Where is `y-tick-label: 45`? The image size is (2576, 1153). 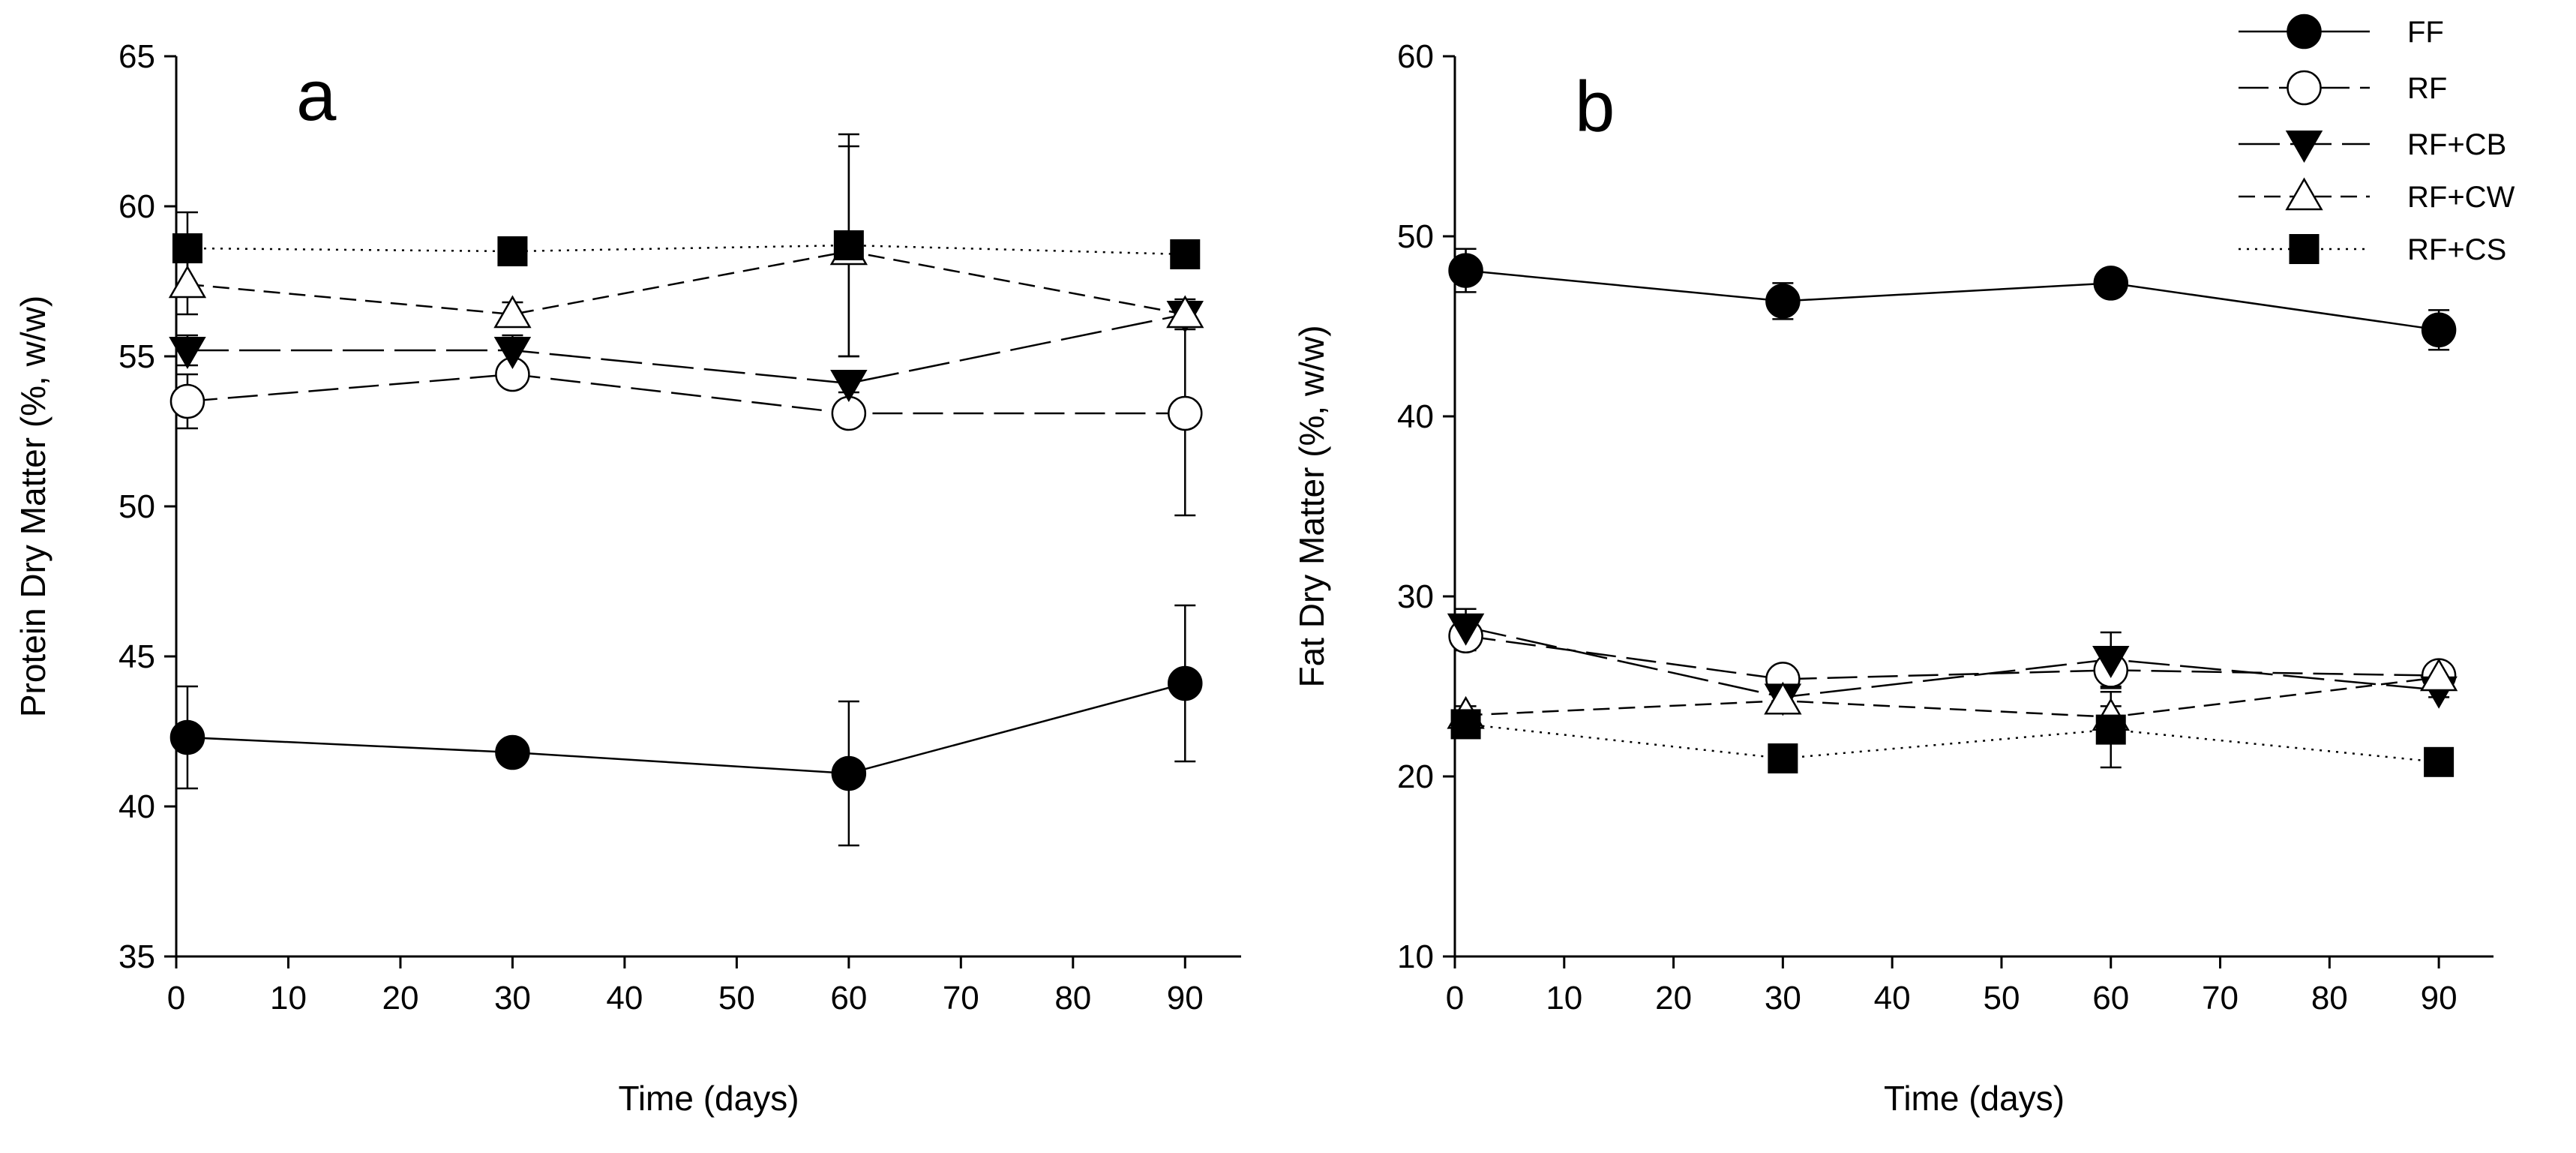 y-tick-label: 45 is located at coordinates (137, 656).